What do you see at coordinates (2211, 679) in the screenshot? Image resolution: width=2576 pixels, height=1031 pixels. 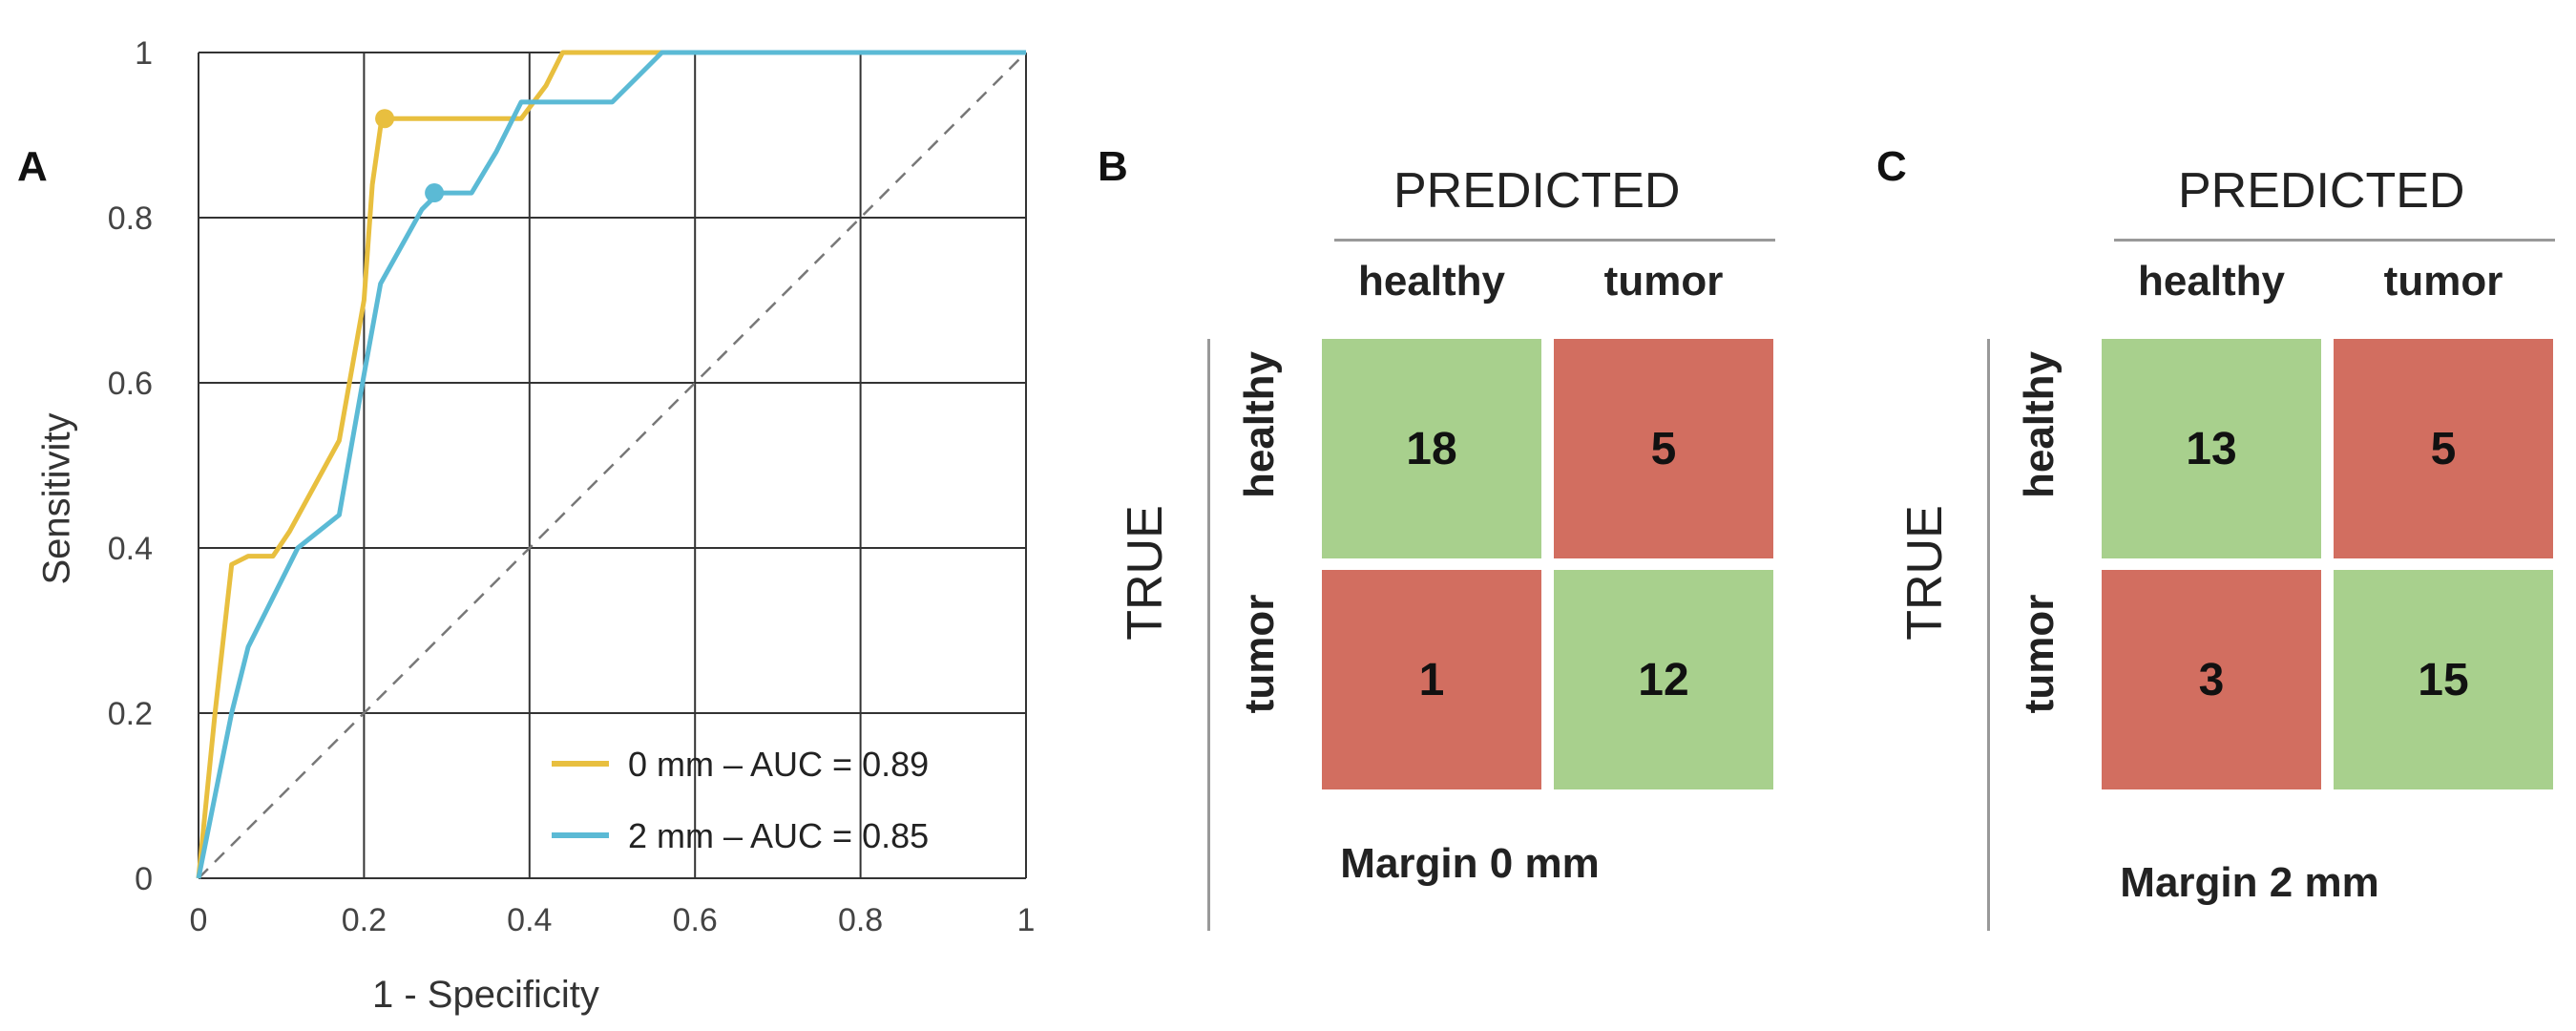 I see `cm-cell-tumor-healthy: 3` at bounding box center [2211, 679].